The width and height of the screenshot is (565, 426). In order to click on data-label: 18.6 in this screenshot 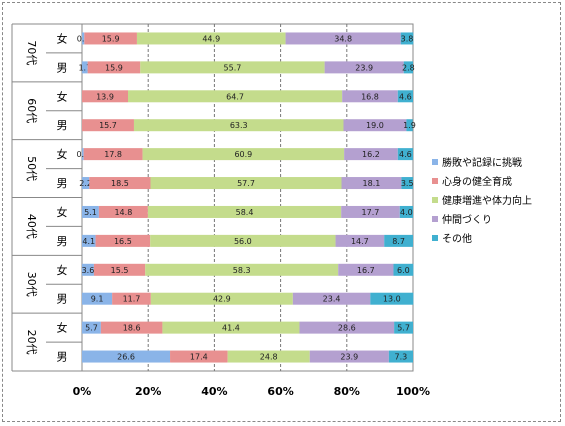, I will do `click(132, 328)`.